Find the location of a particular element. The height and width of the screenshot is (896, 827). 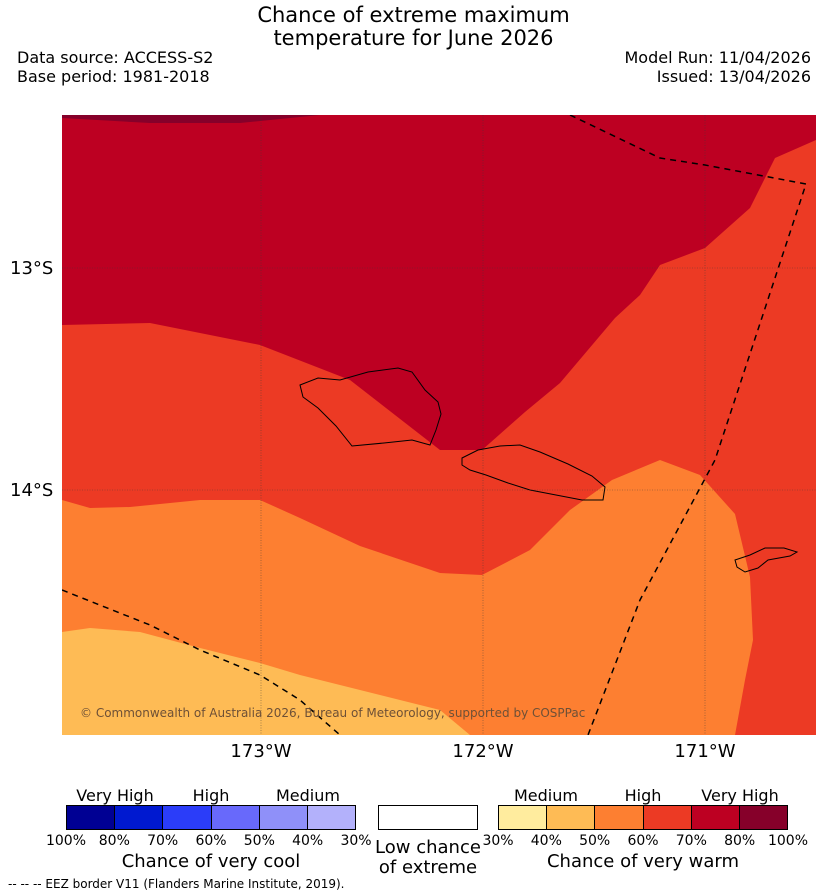

warm-tick-label: 30% is located at coordinates (498, 841).